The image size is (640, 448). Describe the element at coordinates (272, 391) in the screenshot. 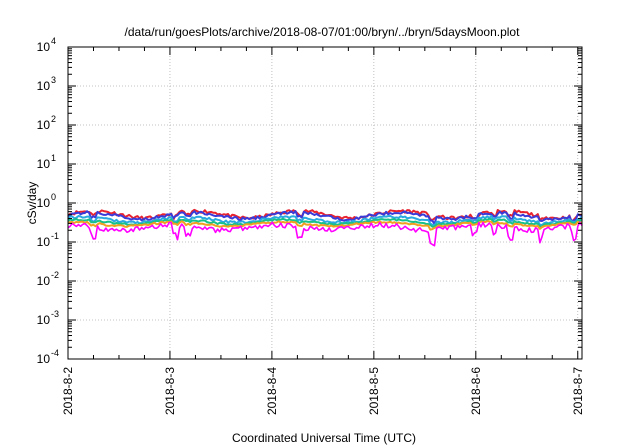

I see `x-tick-label: 2018-8-4` at that location.